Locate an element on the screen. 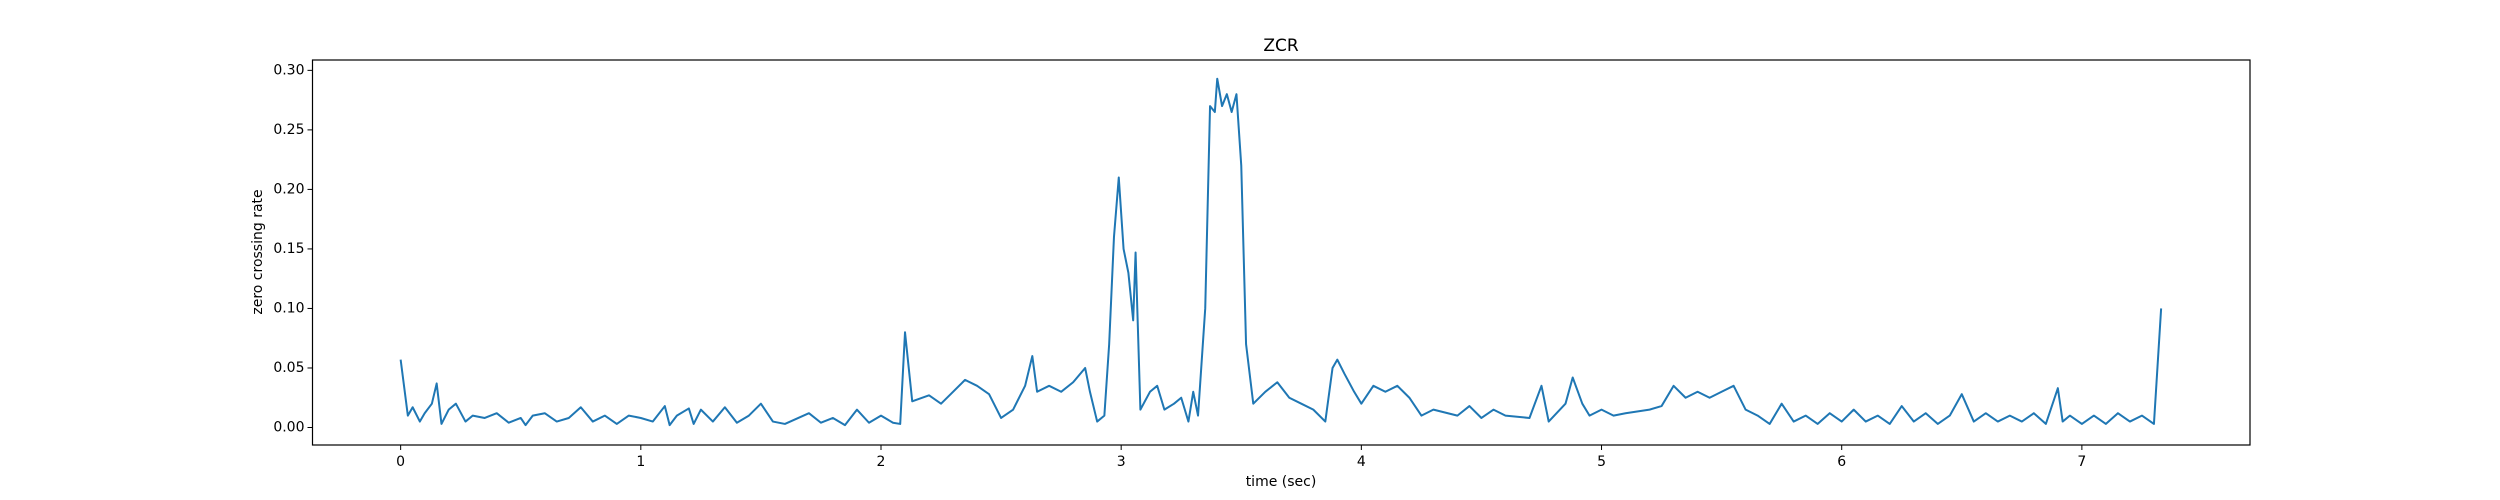  x-tick-label: 4 is located at coordinates (1361, 462).